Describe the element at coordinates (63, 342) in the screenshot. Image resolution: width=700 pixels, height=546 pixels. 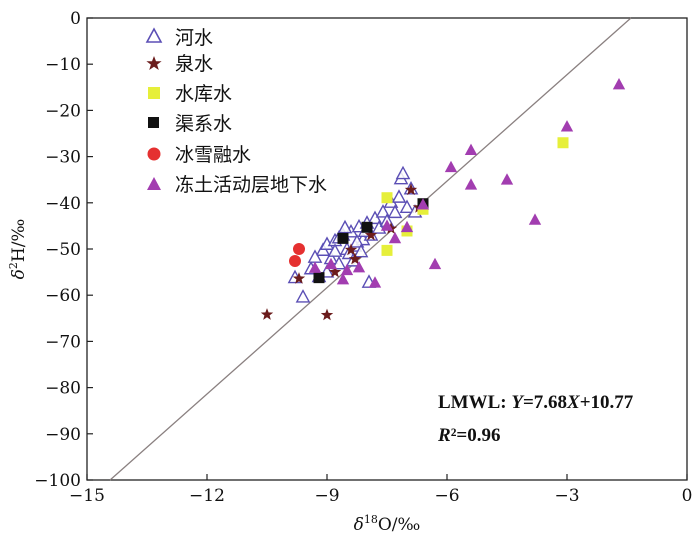
I see `y-tick-label: −70` at that location.